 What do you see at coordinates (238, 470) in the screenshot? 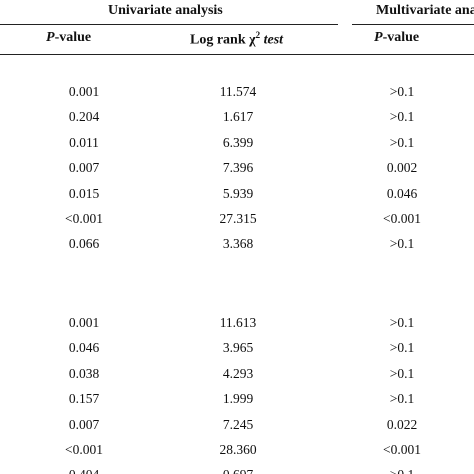
I see `log-rank-chi-square-cell: 0.697` at bounding box center [238, 470].